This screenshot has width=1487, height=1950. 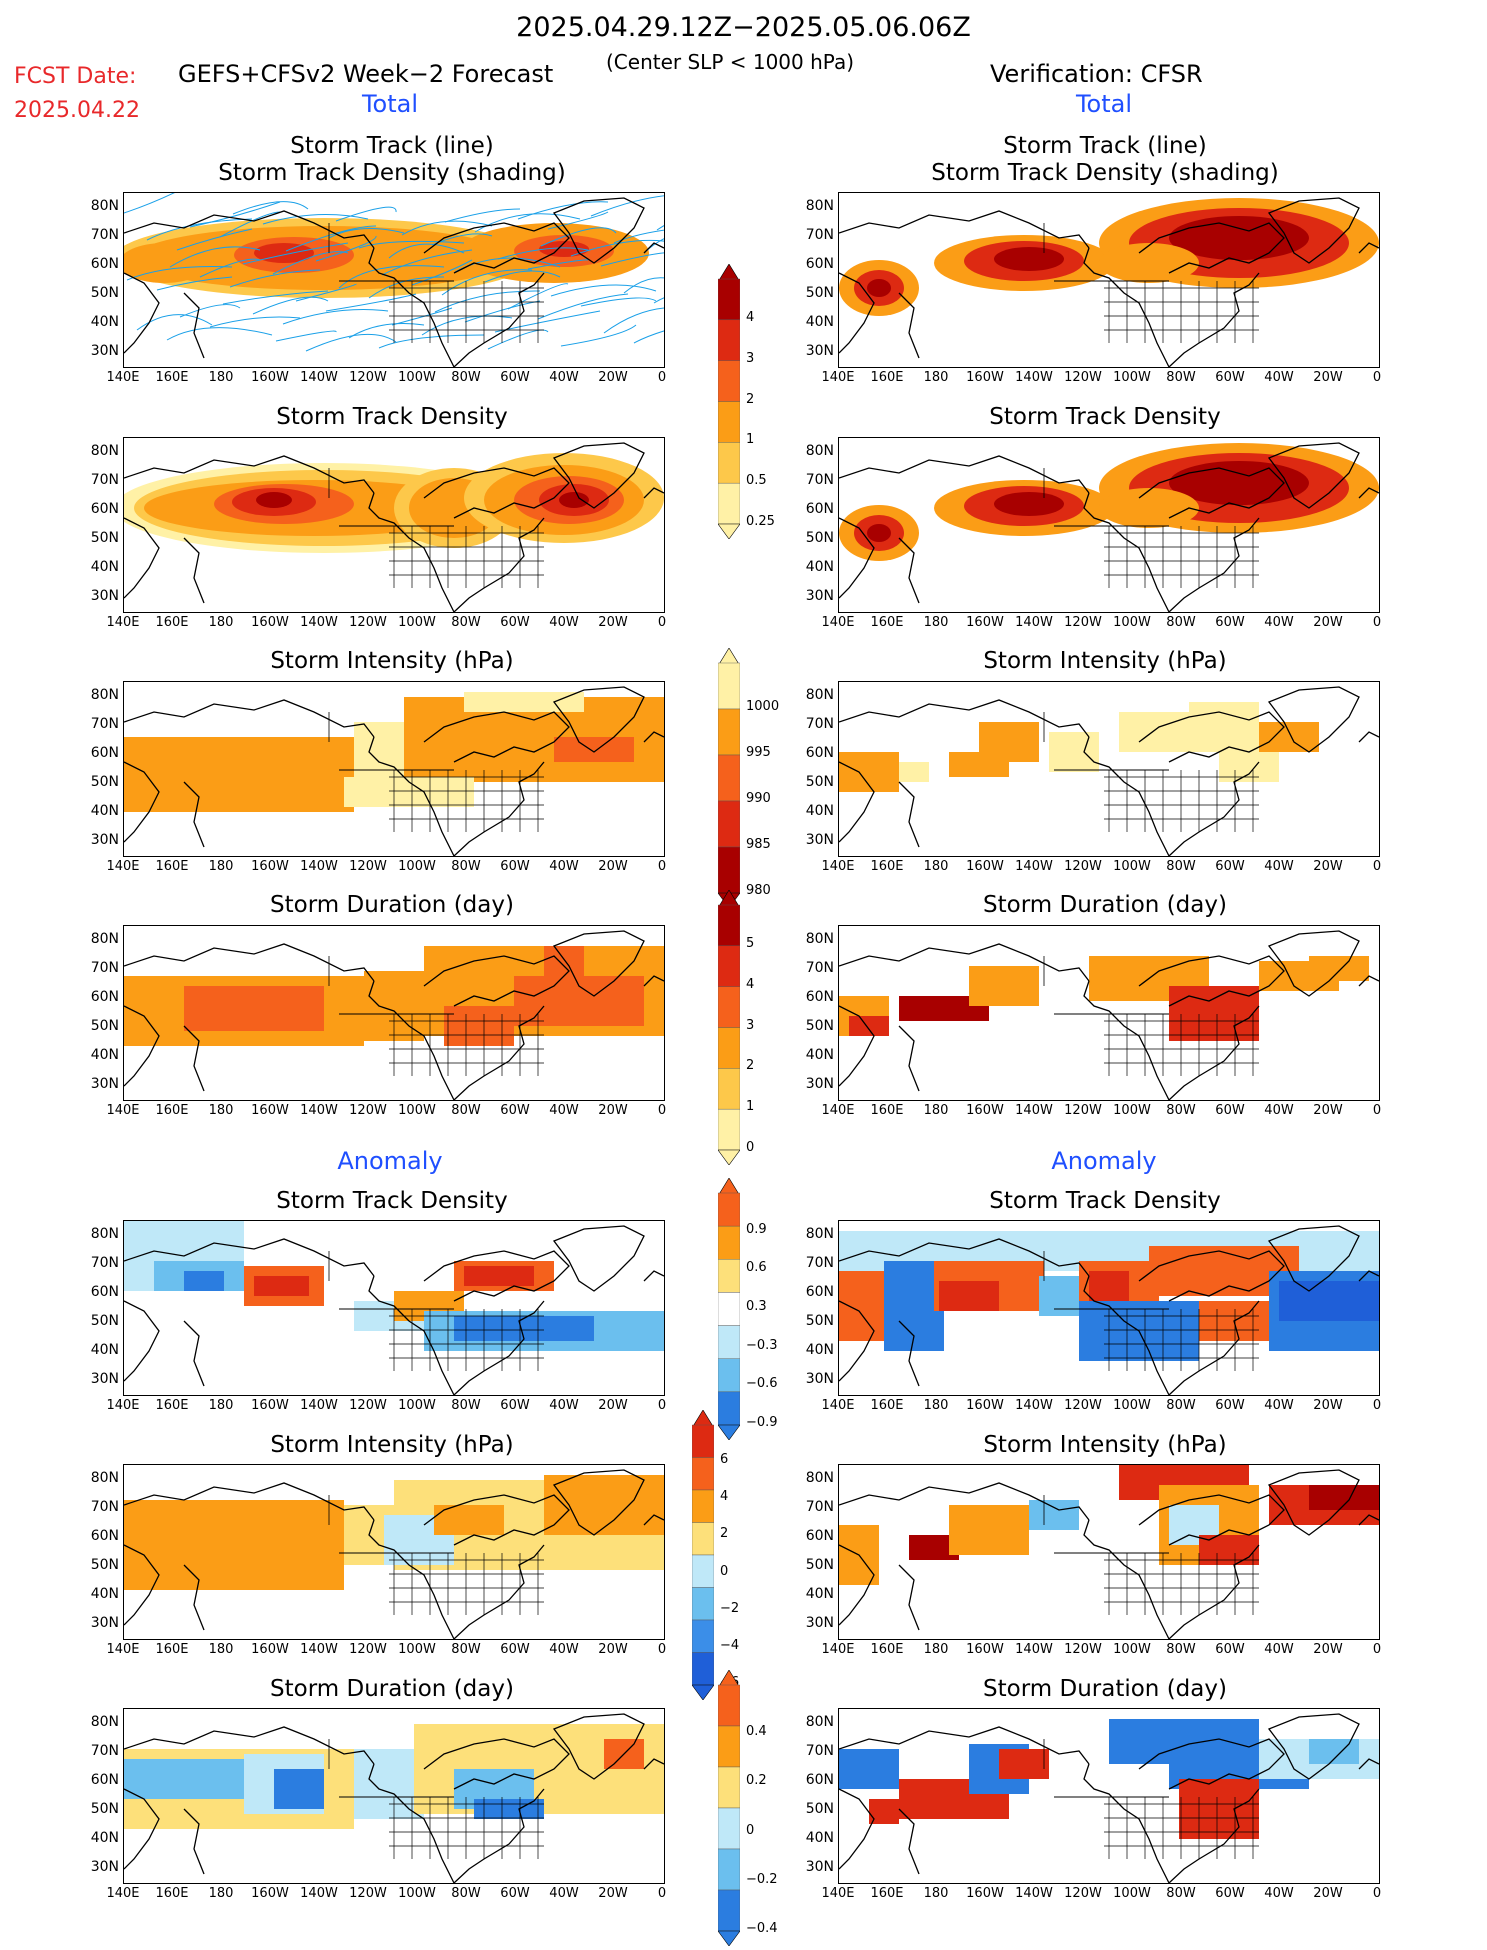 What do you see at coordinates (756, 1732) in the screenshot?
I see `colorbar-label: 0.4` at bounding box center [756, 1732].